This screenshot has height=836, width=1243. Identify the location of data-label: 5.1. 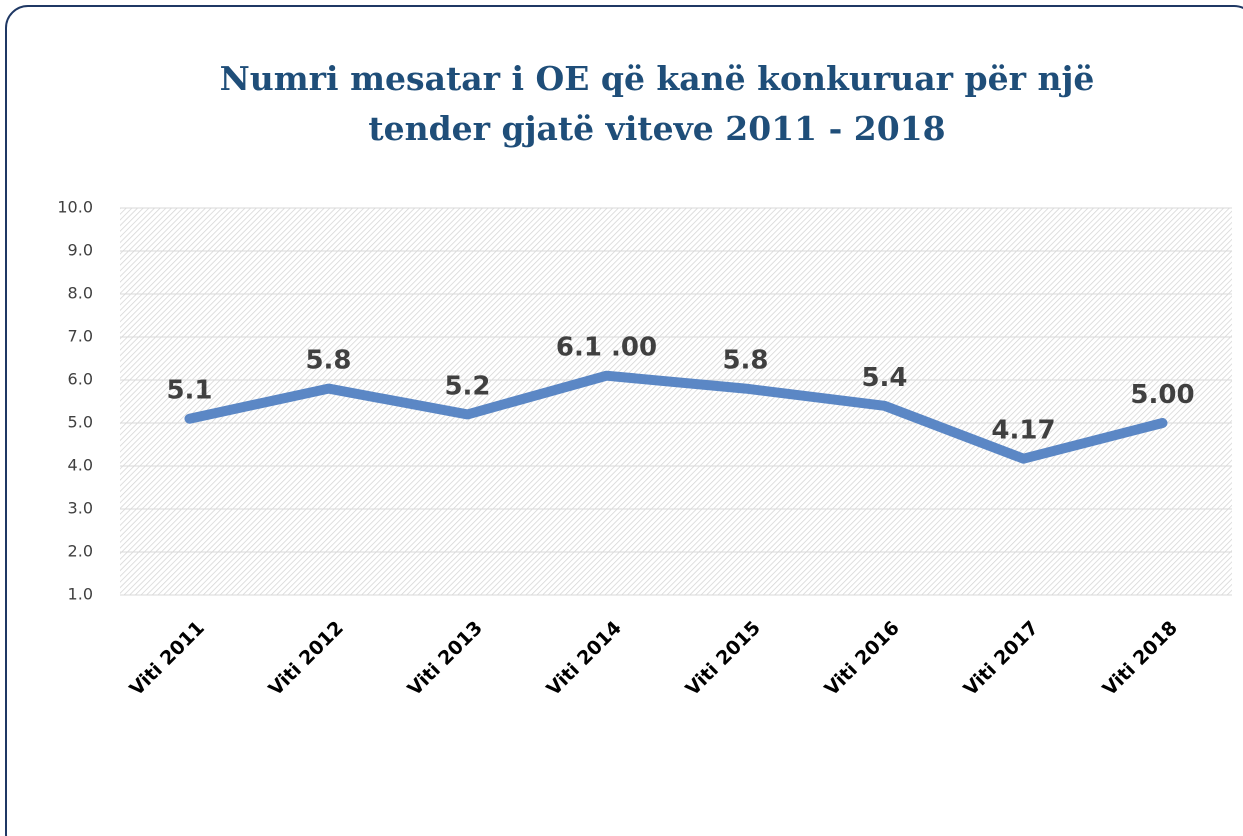
(189, 391).